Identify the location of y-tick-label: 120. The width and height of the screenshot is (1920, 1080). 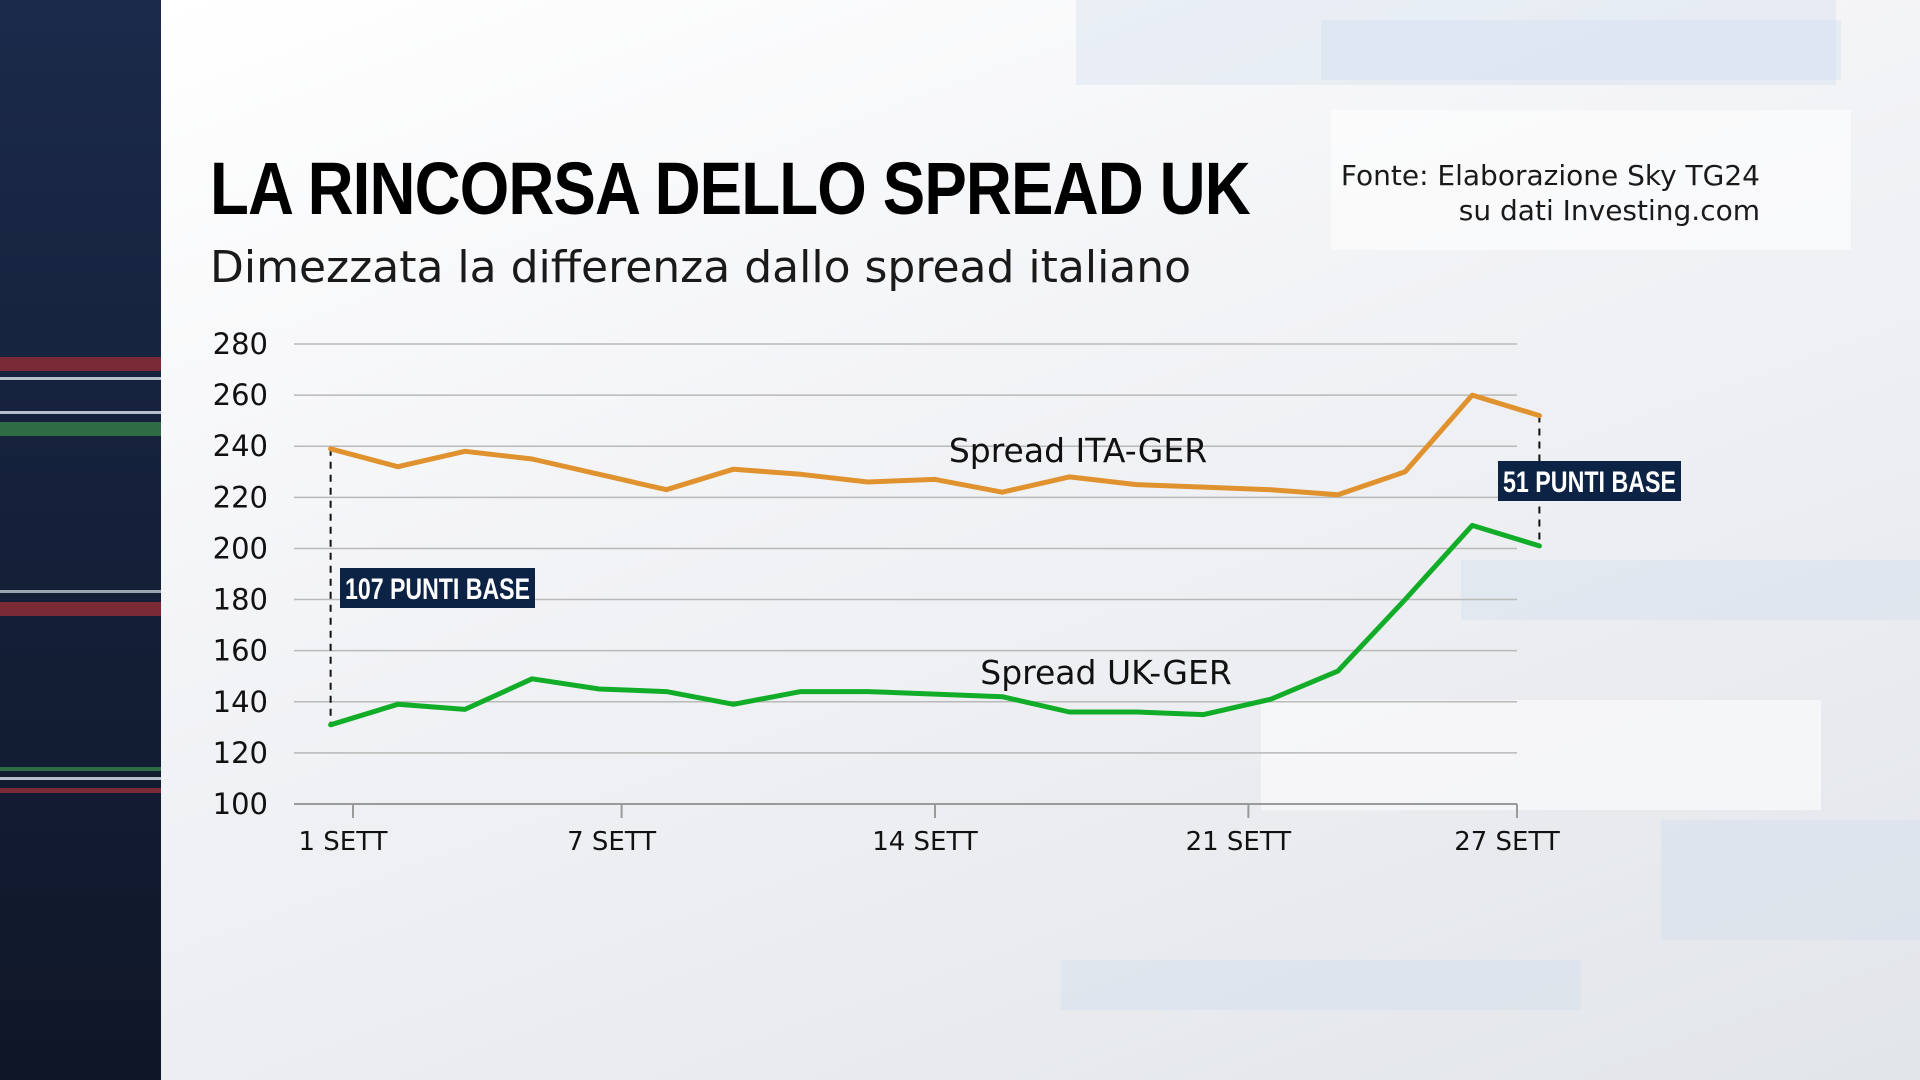
(240, 753).